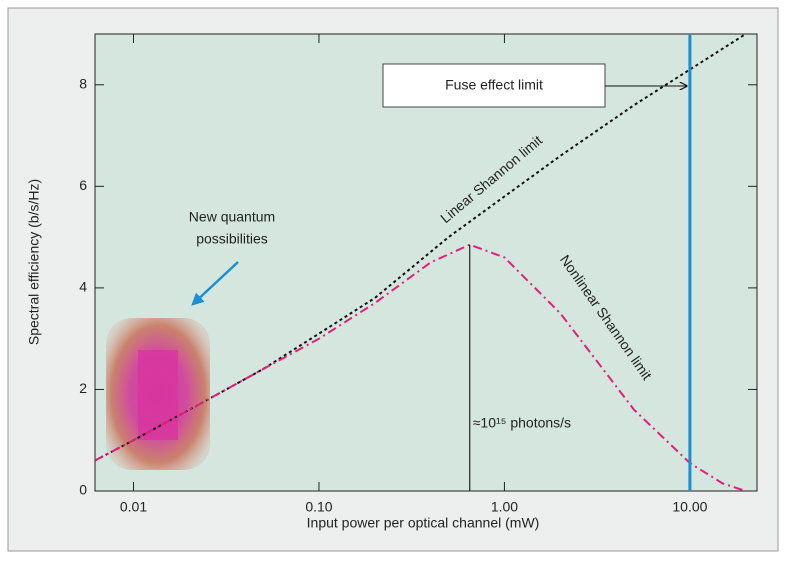 Image resolution: width=786 pixels, height=564 pixels. What do you see at coordinates (83, 388) in the screenshot?
I see `y-tick-label: 2` at bounding box center [83, 388].